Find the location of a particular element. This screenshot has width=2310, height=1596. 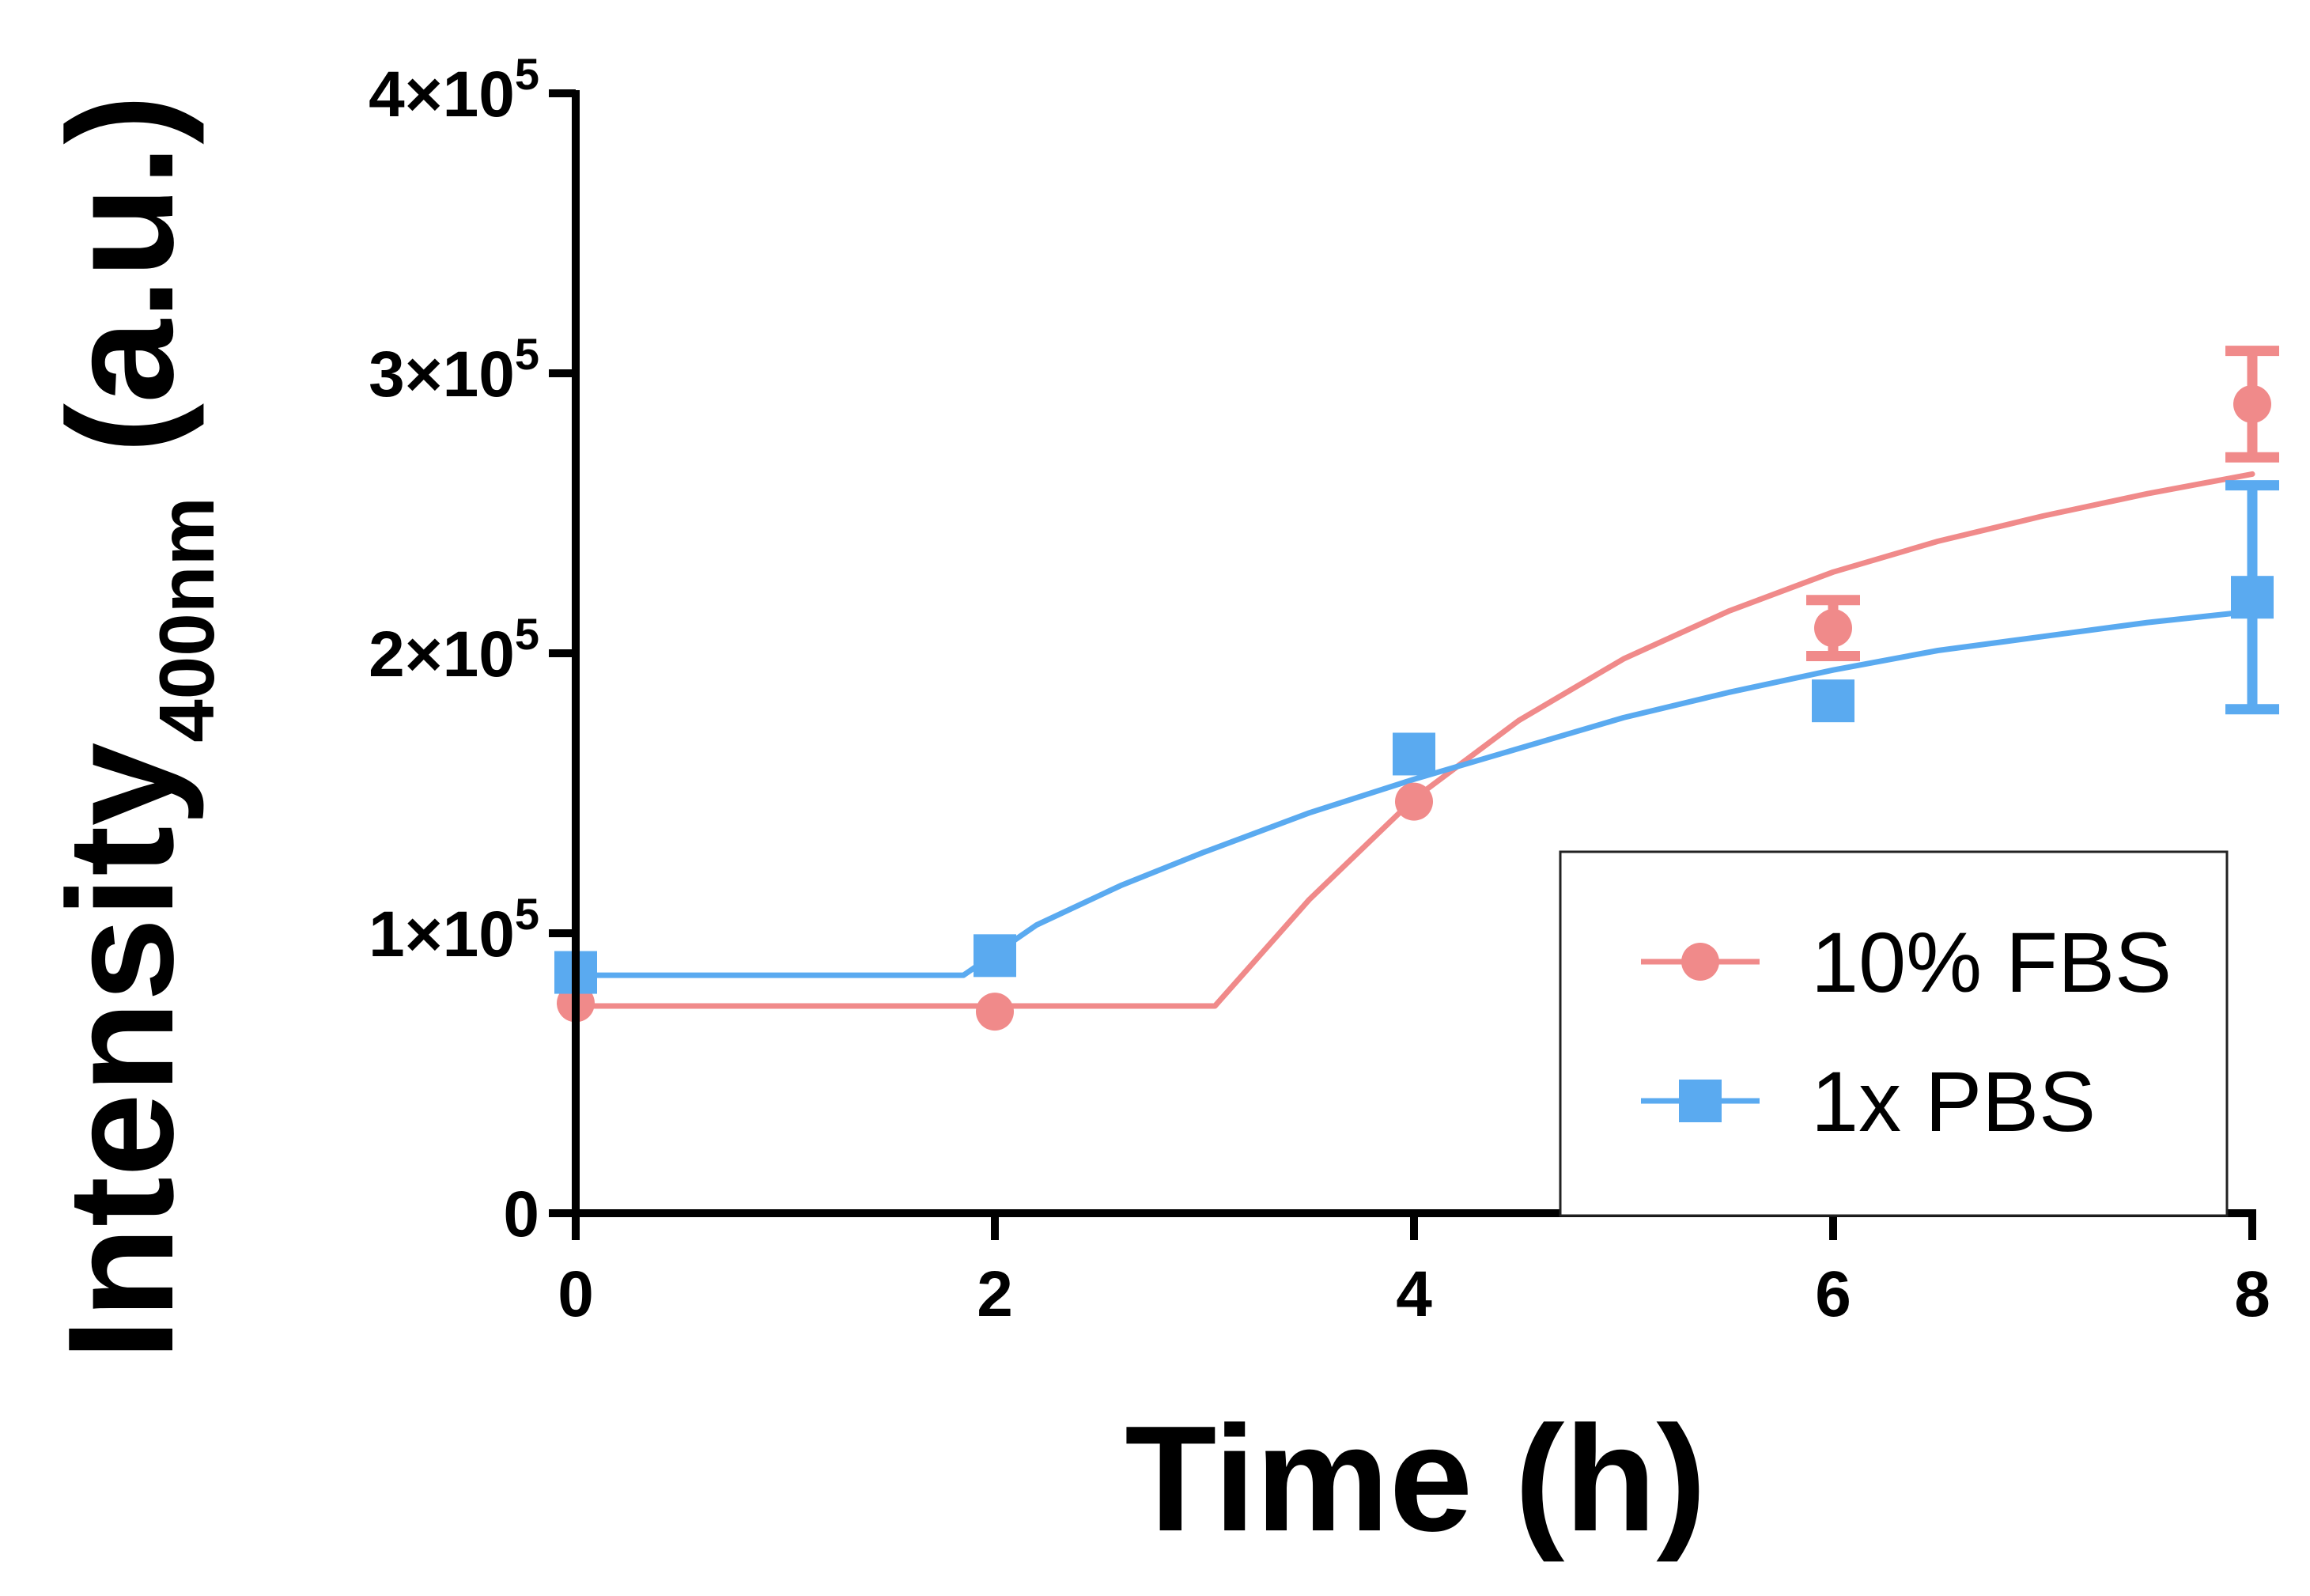

y-tick-mantissa: 4×10 is located at coordinates (442, 94).